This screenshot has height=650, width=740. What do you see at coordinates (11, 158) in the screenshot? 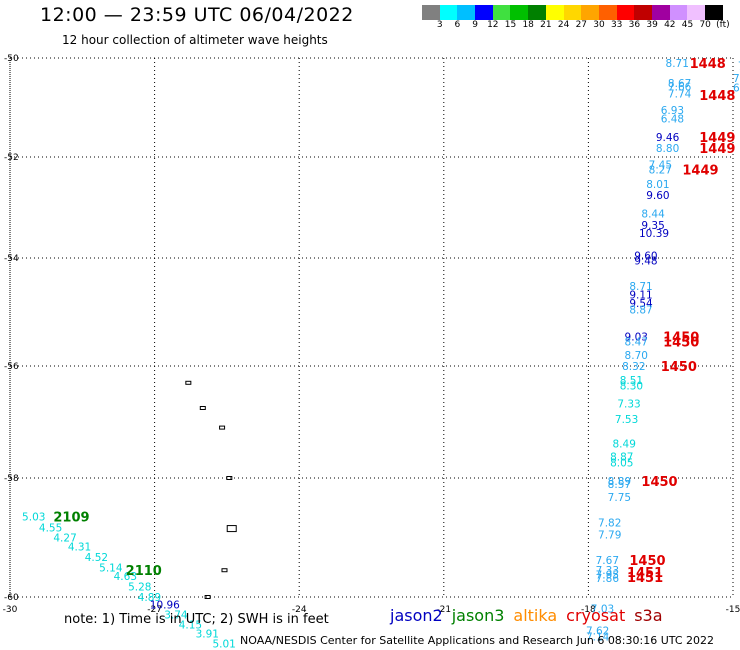
I see `lat-tick-label: -52` at bounding box center [11, 158].